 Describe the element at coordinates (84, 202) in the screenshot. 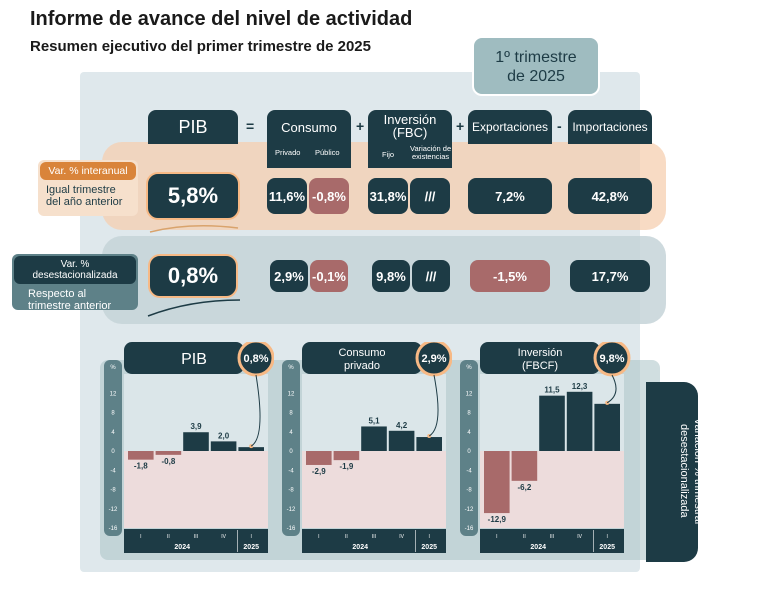

I see `row1-desc-l2: del año anterior` at that location.